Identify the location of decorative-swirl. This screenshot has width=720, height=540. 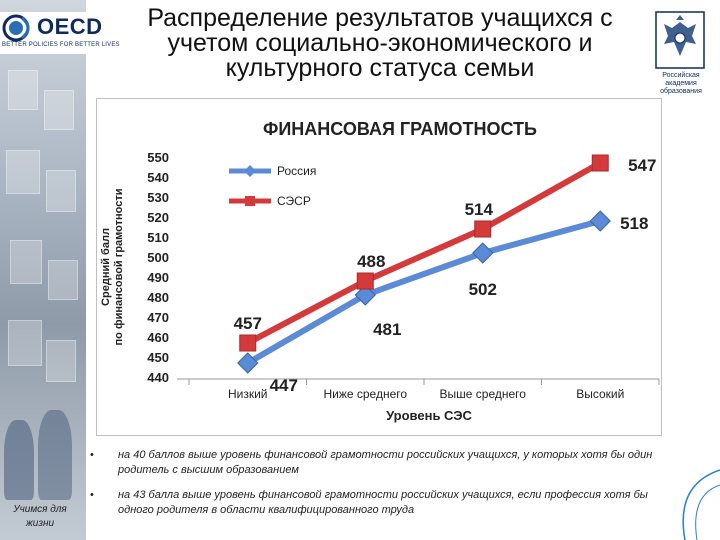
(701, 504).